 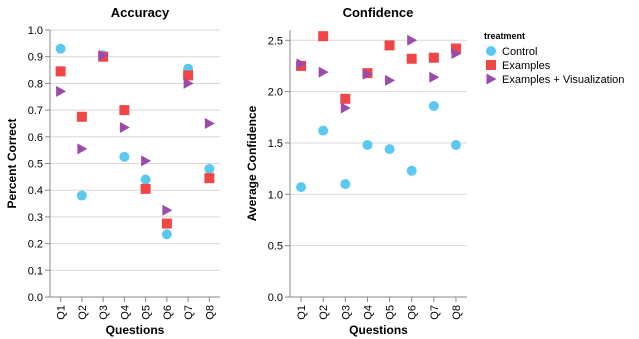 What do you see at coordinates (519, 52) in the screenshot?
I see `legend-label: Control` at bounding box center [519, 52].